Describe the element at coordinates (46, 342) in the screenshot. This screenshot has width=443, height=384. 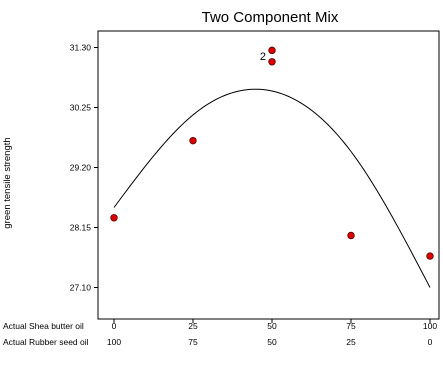
I see `x-axis-label-rubber: Actual Rubber seed oil` at that location.